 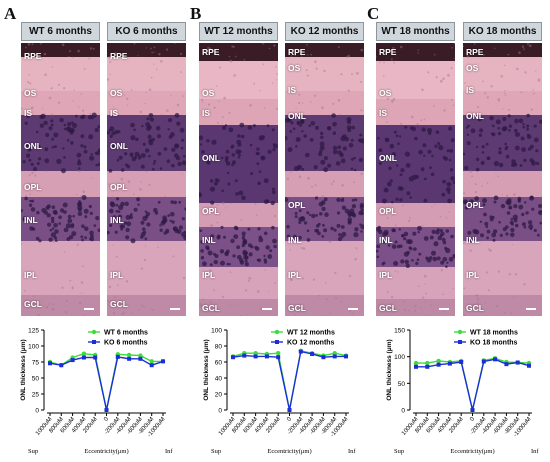 What do you see at coordinates (36, 395) in the screenshot?
I see `y-tick-label: 25` at bounding box center [36, 395].